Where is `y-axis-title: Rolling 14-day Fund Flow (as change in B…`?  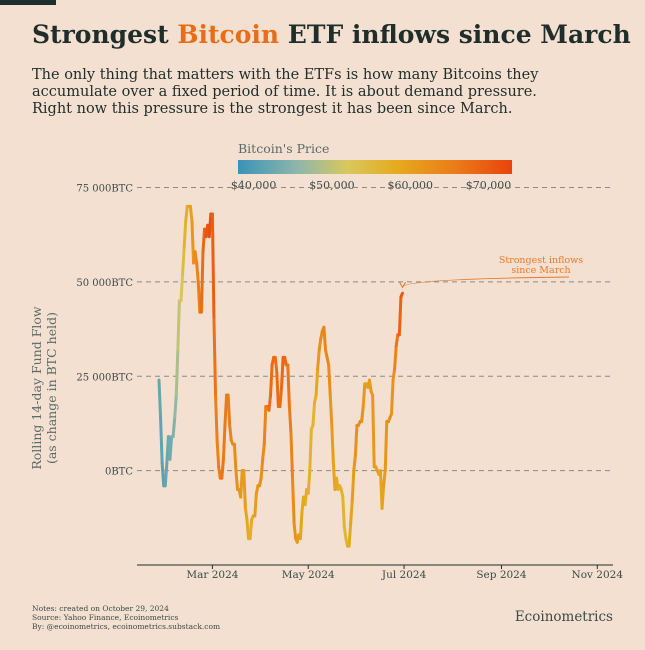 y-axis-title: Rolling 14-day Fund Flow (as change in B… is located at coordinates (44, 387).